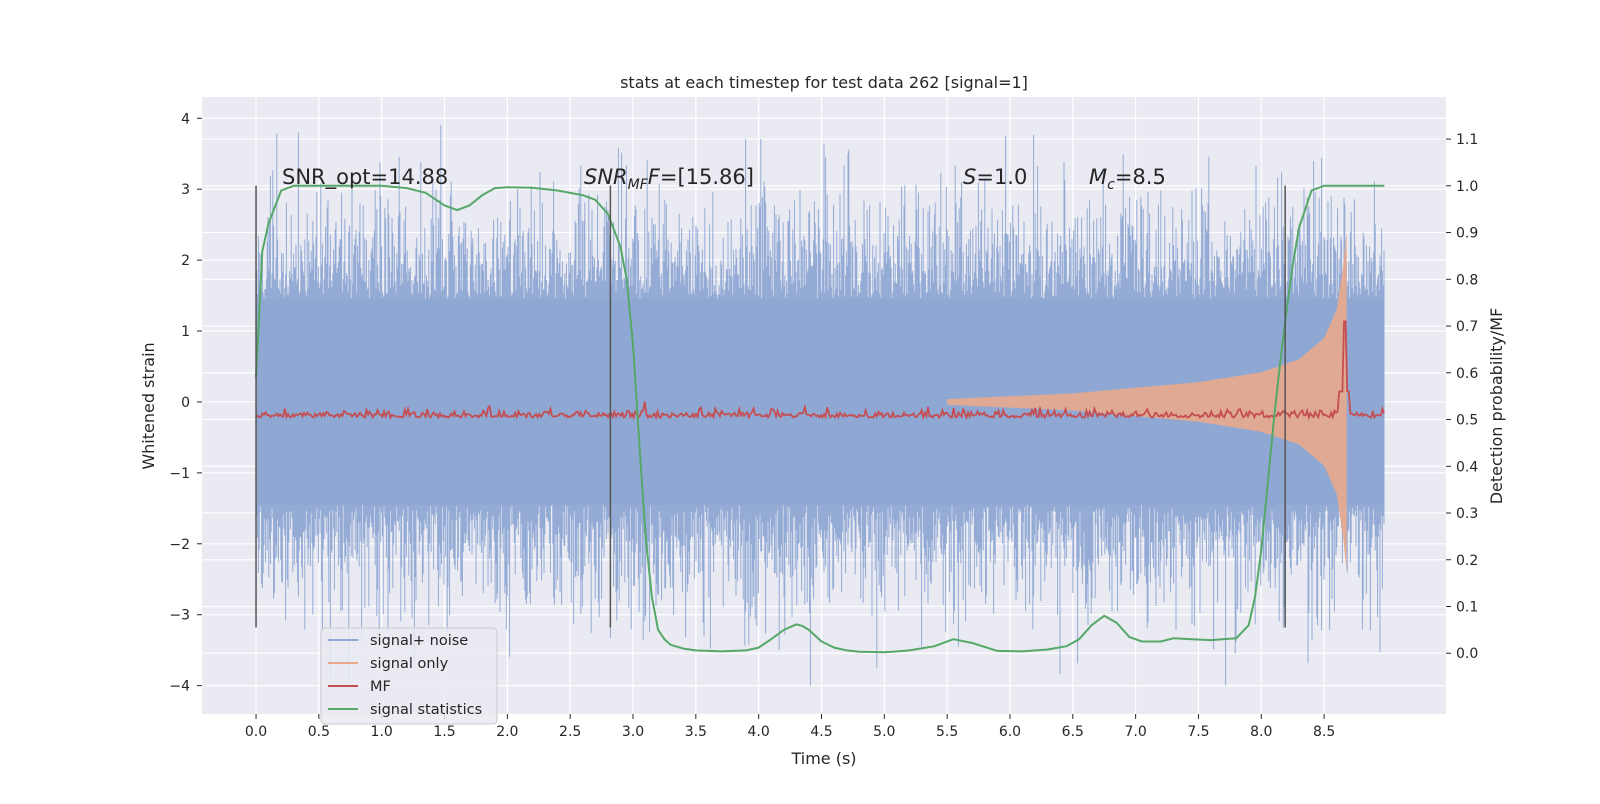 This screenshot has width=1600, height=804. I want to click on y-tick-label-left: −2, so click(179, 545).